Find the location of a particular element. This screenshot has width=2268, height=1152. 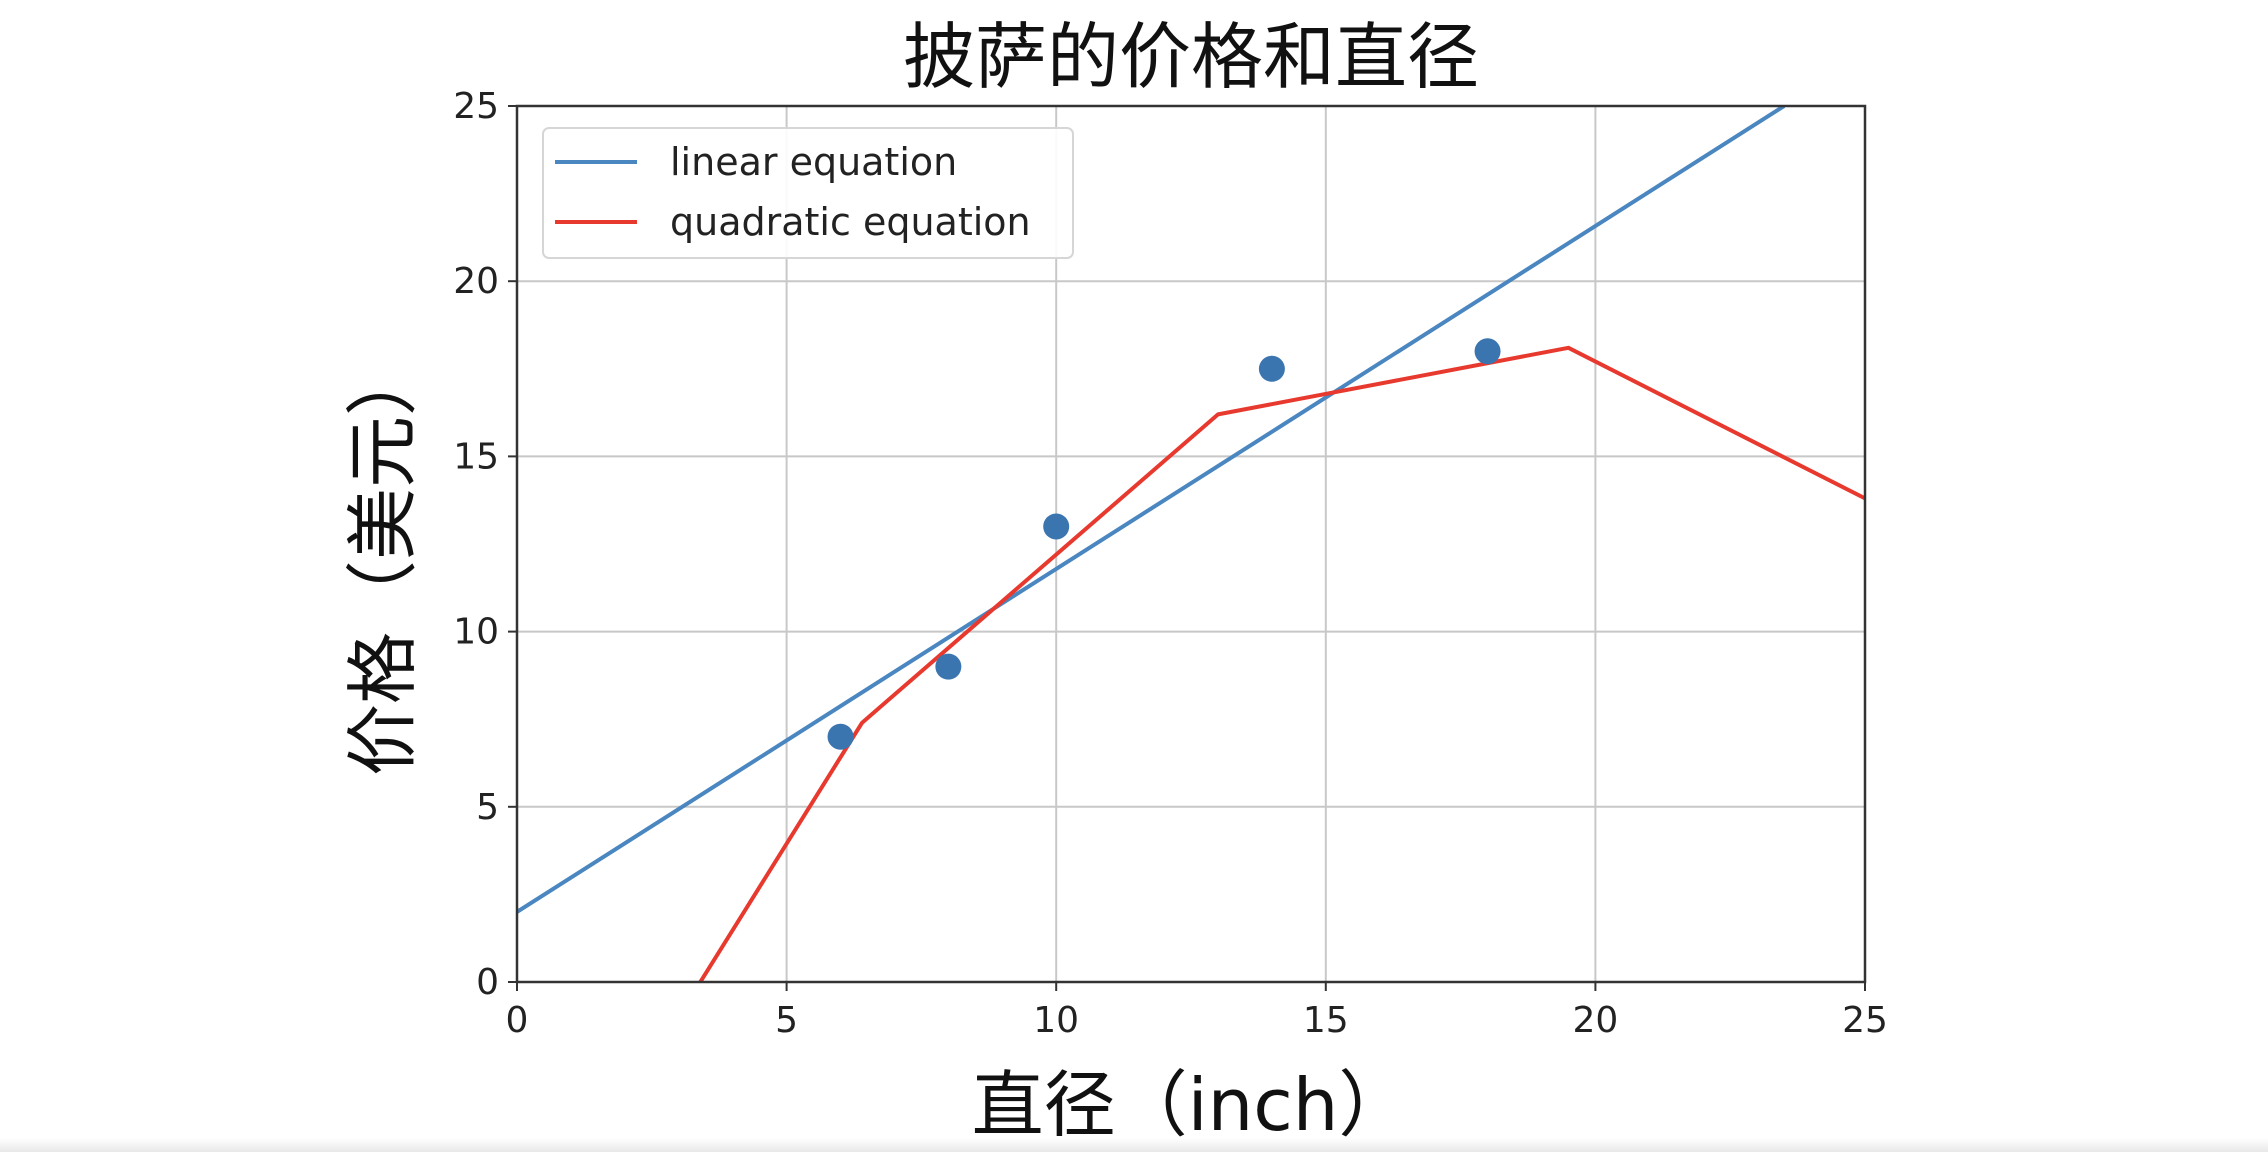

x-tick-label: 5 is located at coordinates (786, 1020).